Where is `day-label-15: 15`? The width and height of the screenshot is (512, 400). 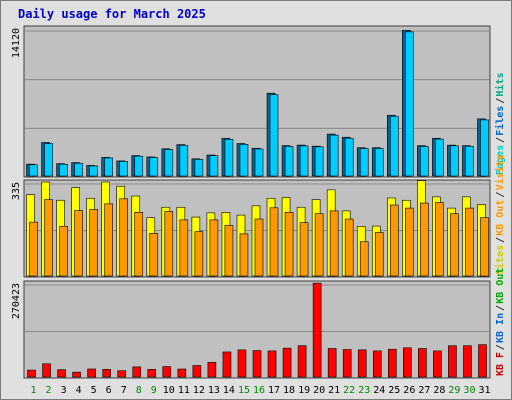
day-label-15: 15 is located at coordinates (244, 390).